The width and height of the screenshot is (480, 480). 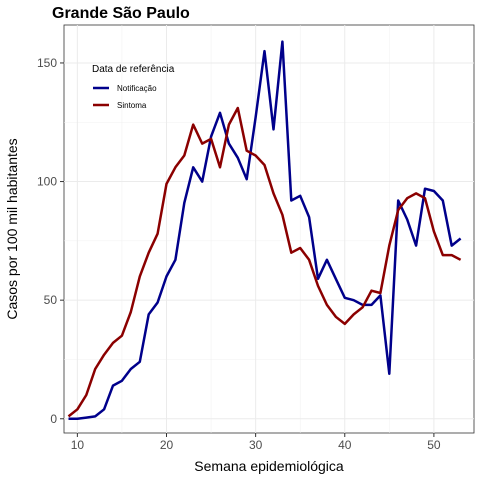 What do you see at coordinates (133, 69) in the screenshot?
I see `legend-title: Data de referência` at bounding box center [133, 69].